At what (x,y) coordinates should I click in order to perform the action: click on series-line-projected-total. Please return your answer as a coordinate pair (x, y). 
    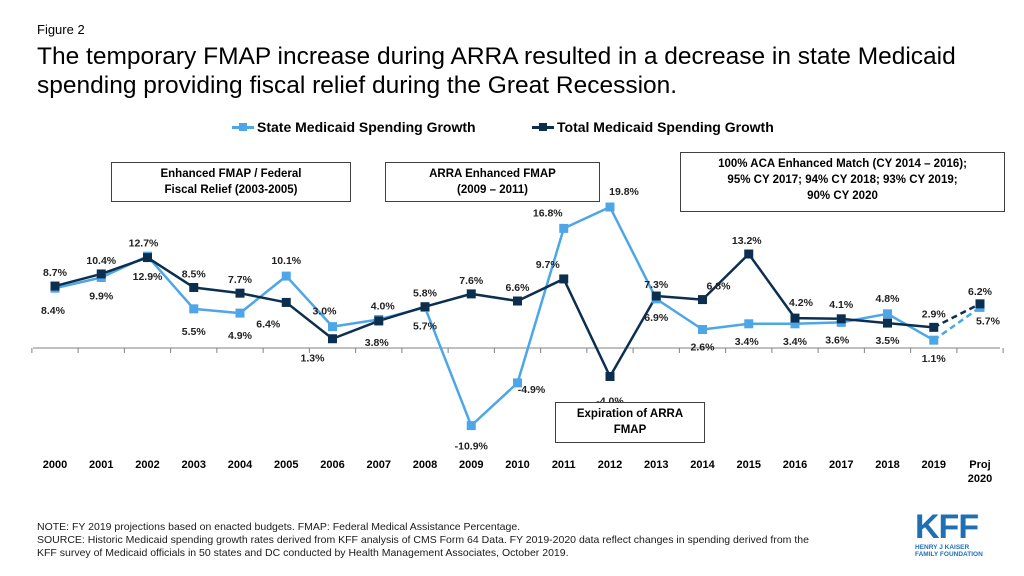
    Looking at the image, I should click on (957, 315).